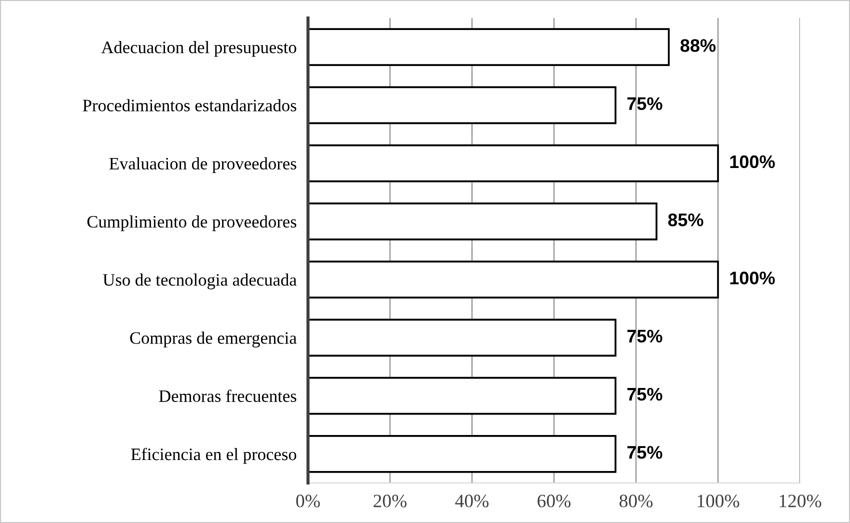  Describe the element at coordinates (189, 105) in the screenshot. I see `y-tick-label: Procedimientos estandarizados` at that location.